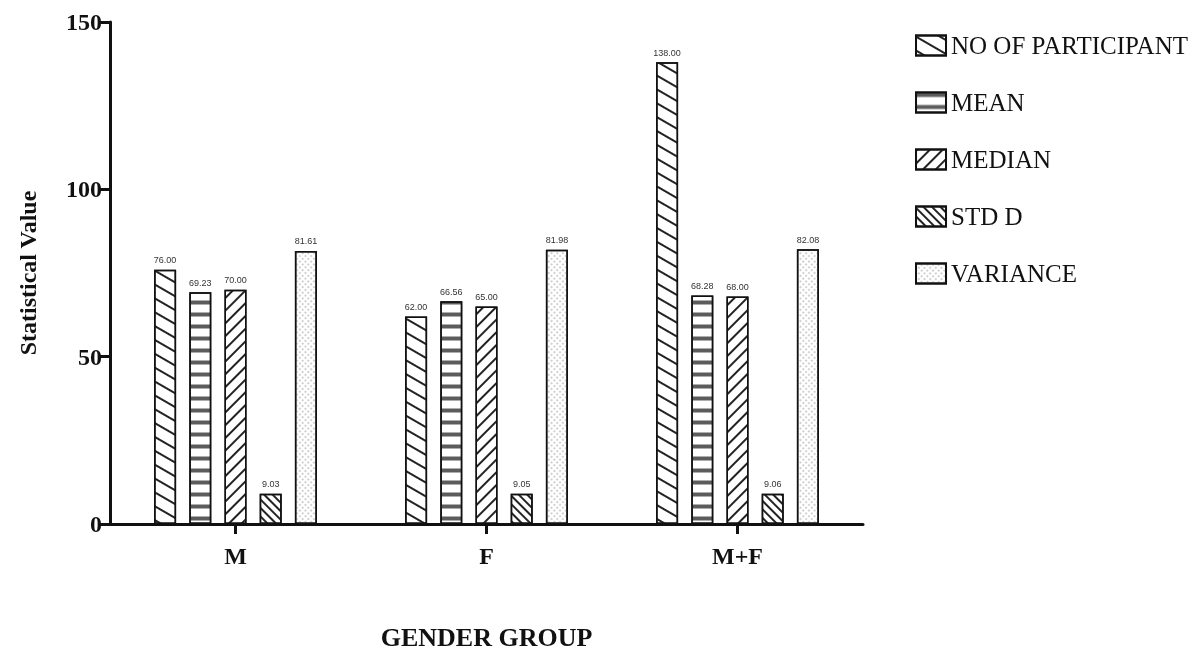 This screenshot has width=1203, height=664. What do you see at coordinates (557, 240) in the screenshot?
I see `data-label: 81.98` at bounding box center [557, 240].